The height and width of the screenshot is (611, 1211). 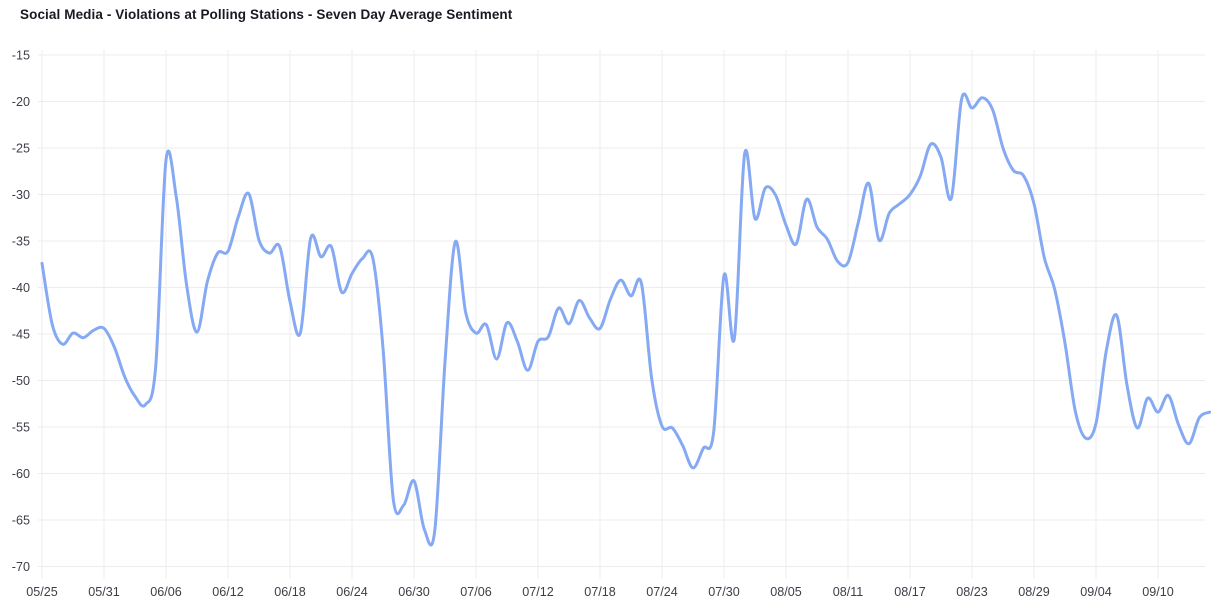 I want to click on x-tick-label: 09/04, so click(x=1096, y=592).